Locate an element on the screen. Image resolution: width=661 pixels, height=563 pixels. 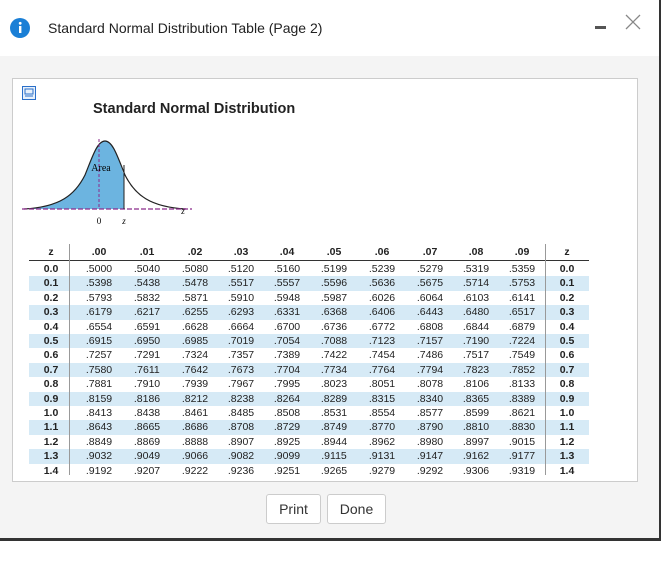
cell-value: .7190 is located at coordinates (476, 341).